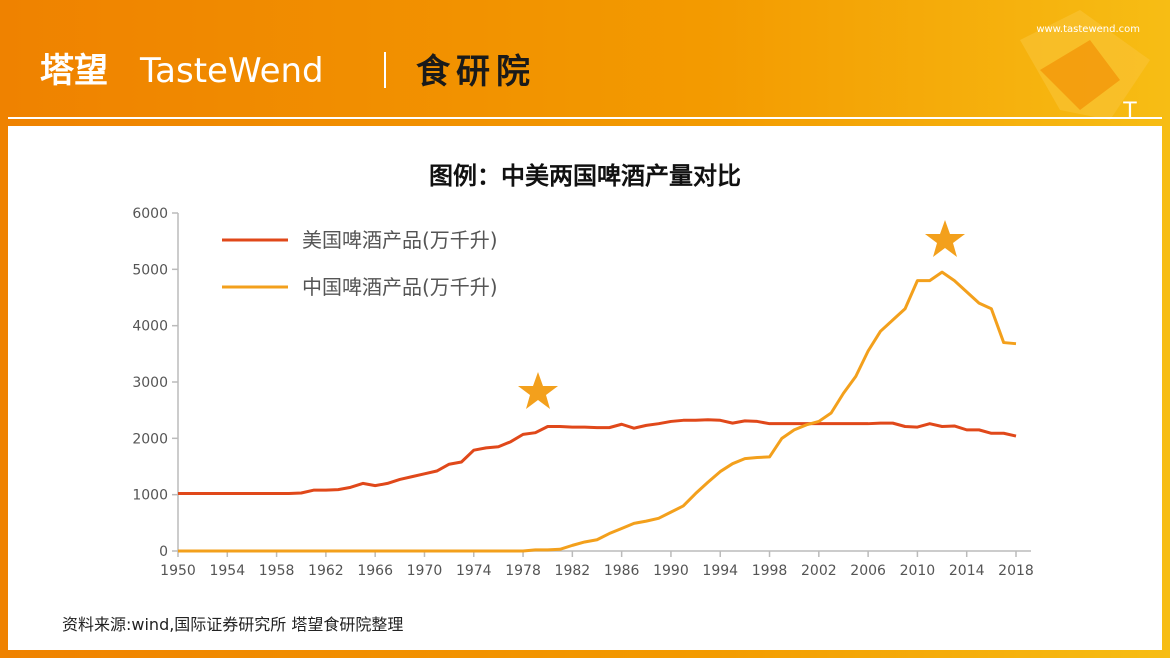 This screenshot has width=1170, height=662. I want to click on brand-en: TasteWend, so click(231, 71).